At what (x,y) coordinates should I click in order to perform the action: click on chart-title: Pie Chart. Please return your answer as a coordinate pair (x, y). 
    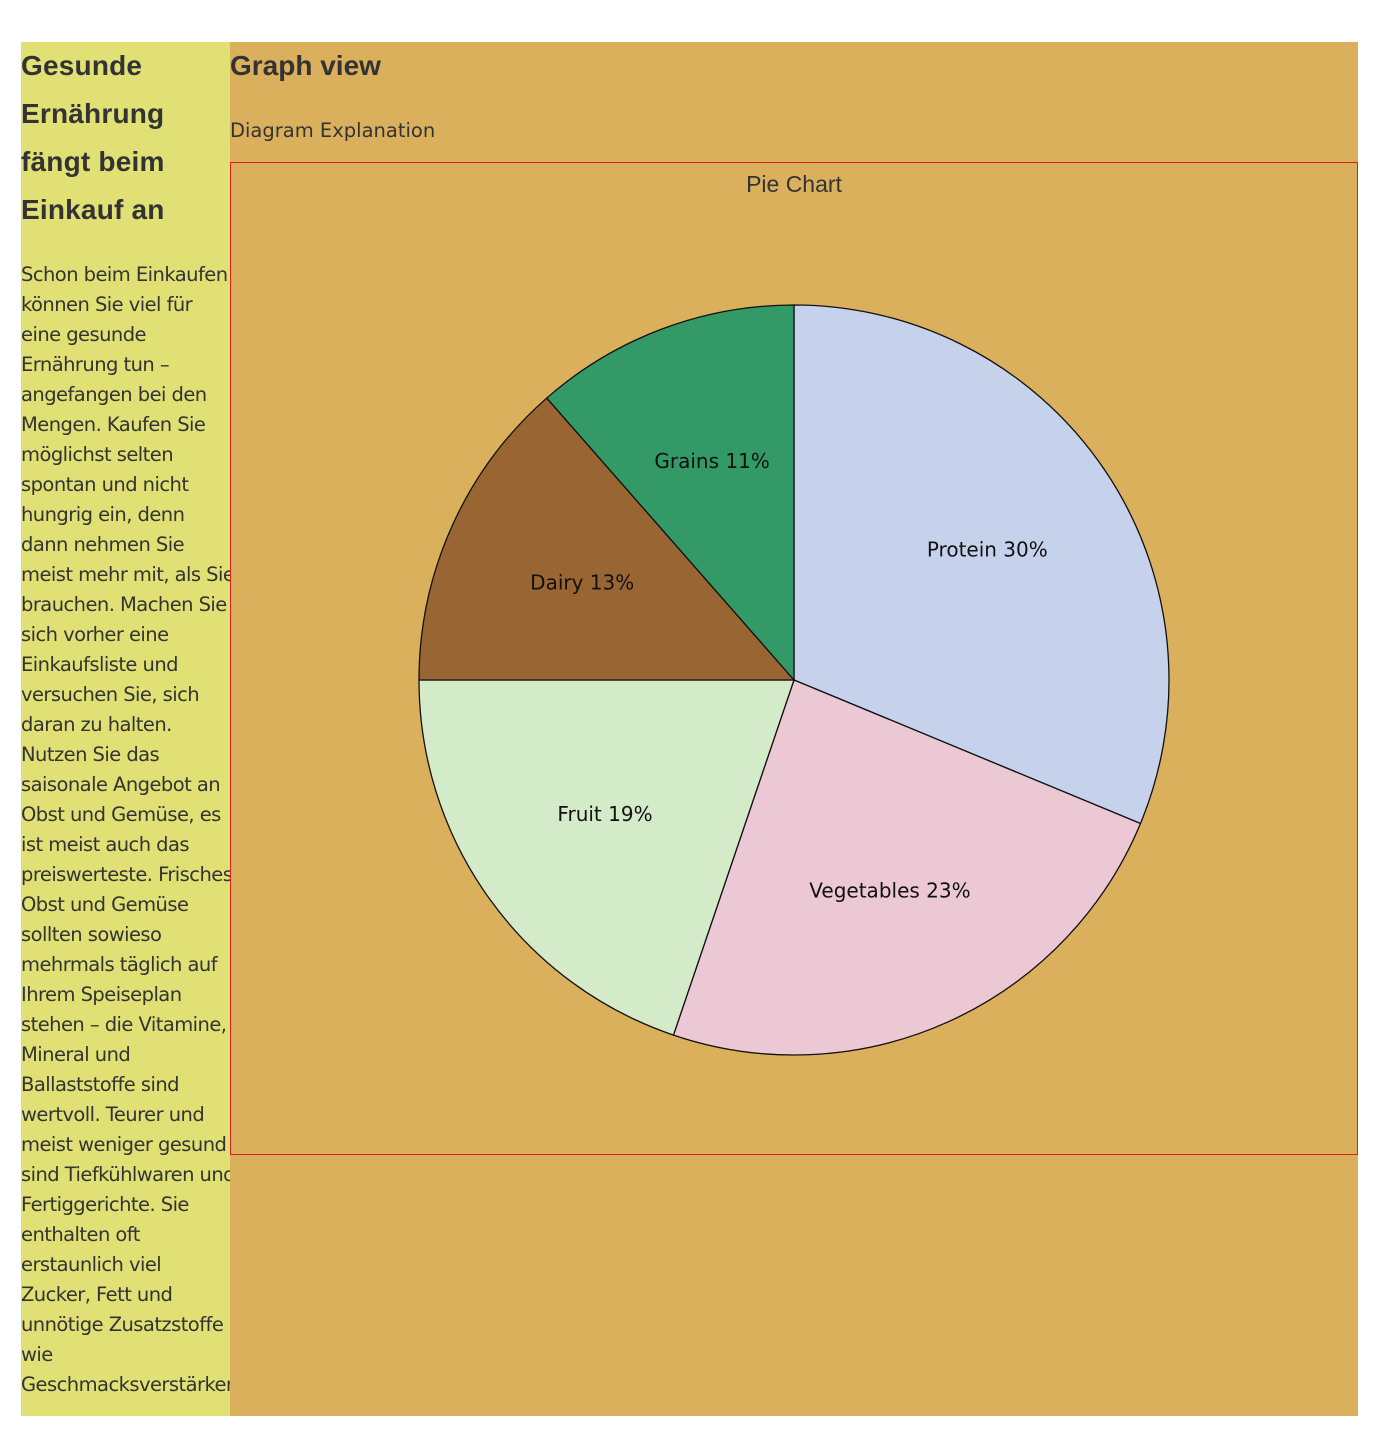
    Looking at the image, I should click on (794, 184).